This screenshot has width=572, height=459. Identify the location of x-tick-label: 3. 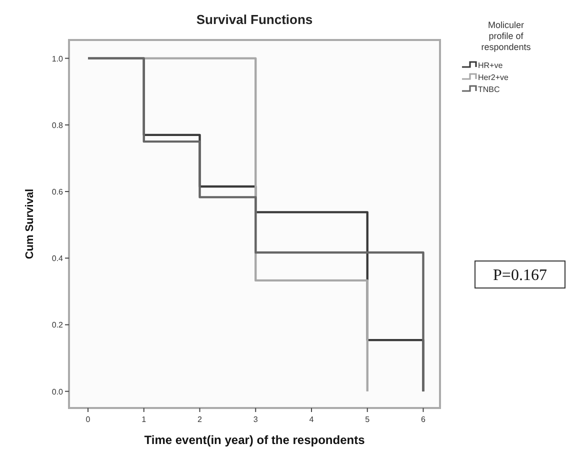
(255, 419).